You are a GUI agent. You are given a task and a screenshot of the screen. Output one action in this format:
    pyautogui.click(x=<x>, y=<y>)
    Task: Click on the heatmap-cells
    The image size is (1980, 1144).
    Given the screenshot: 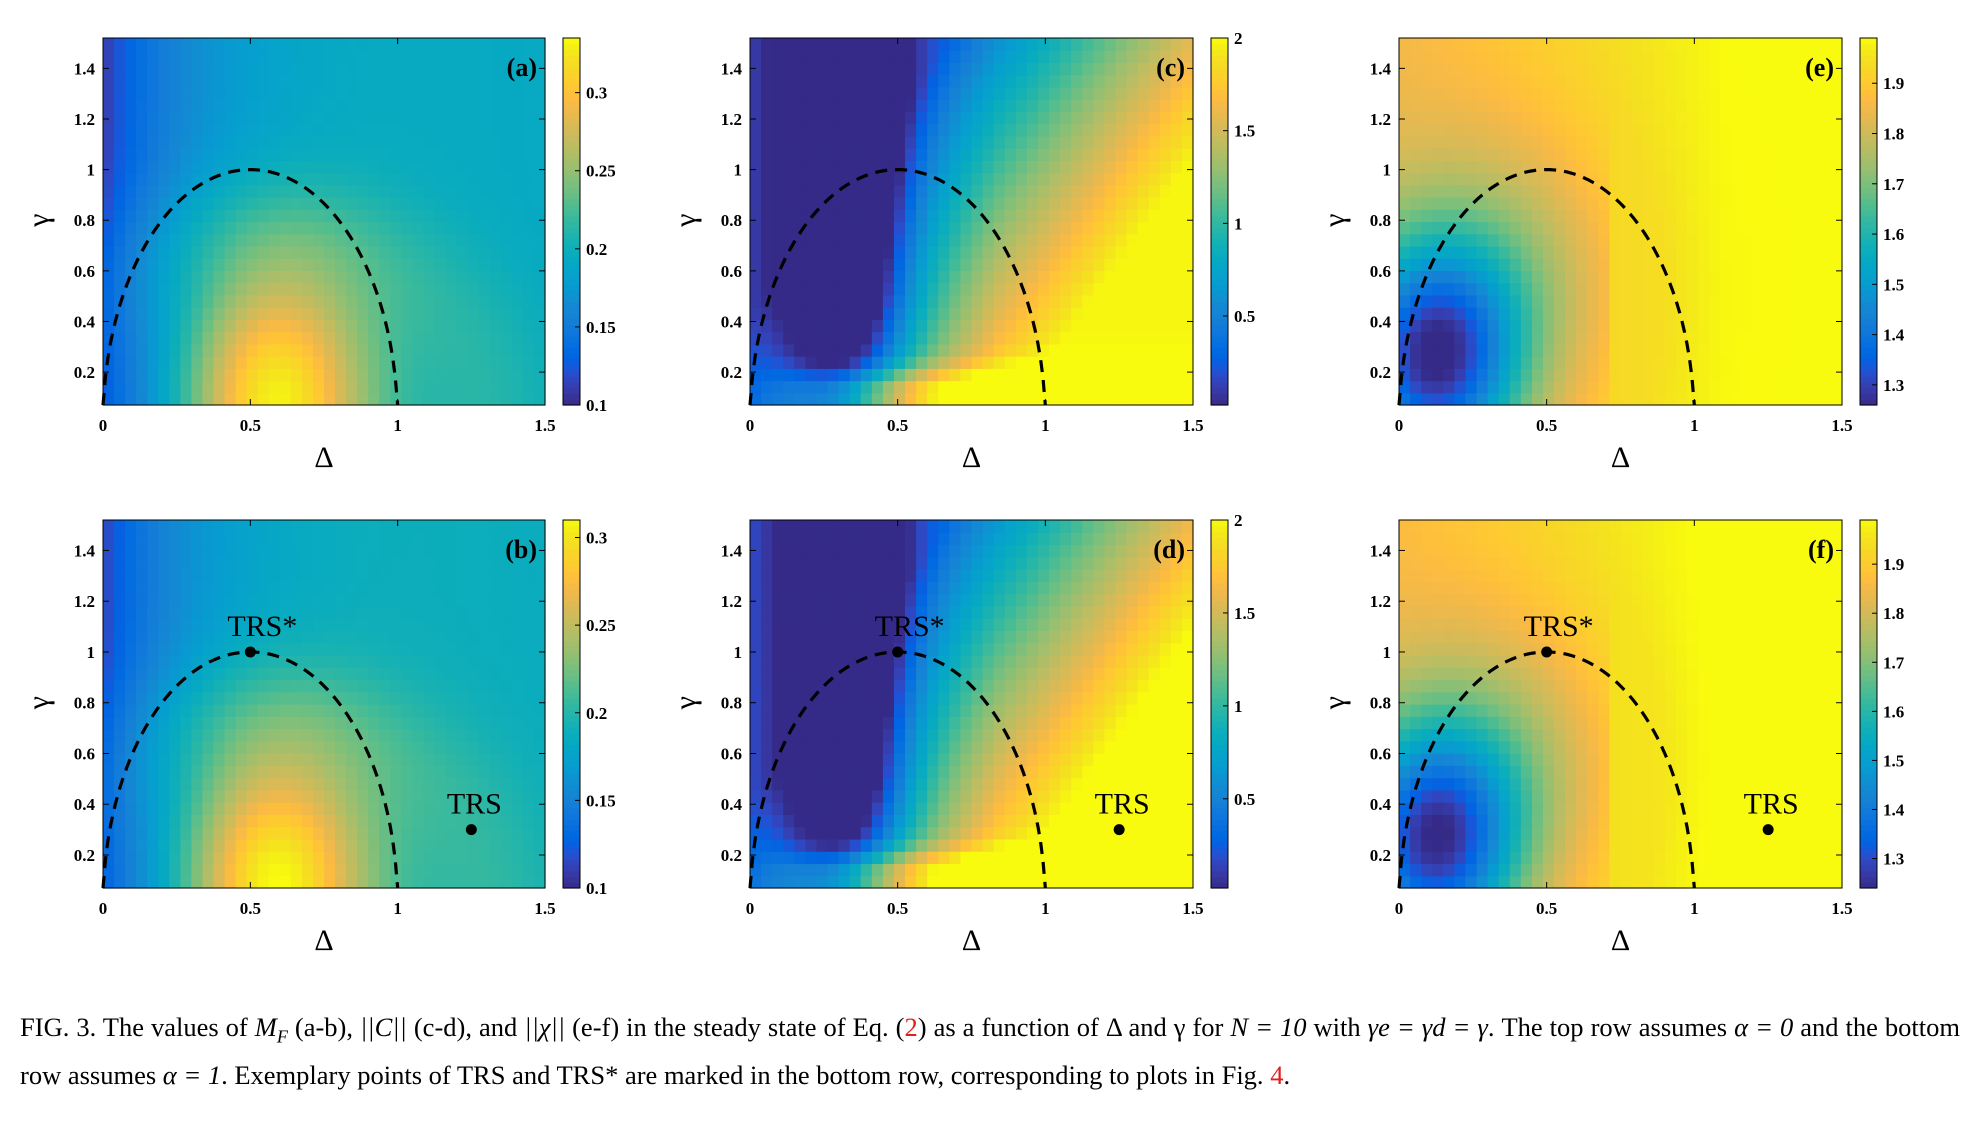 What is the action you would take?
    pyautogui.click(x=324, y=704)
    